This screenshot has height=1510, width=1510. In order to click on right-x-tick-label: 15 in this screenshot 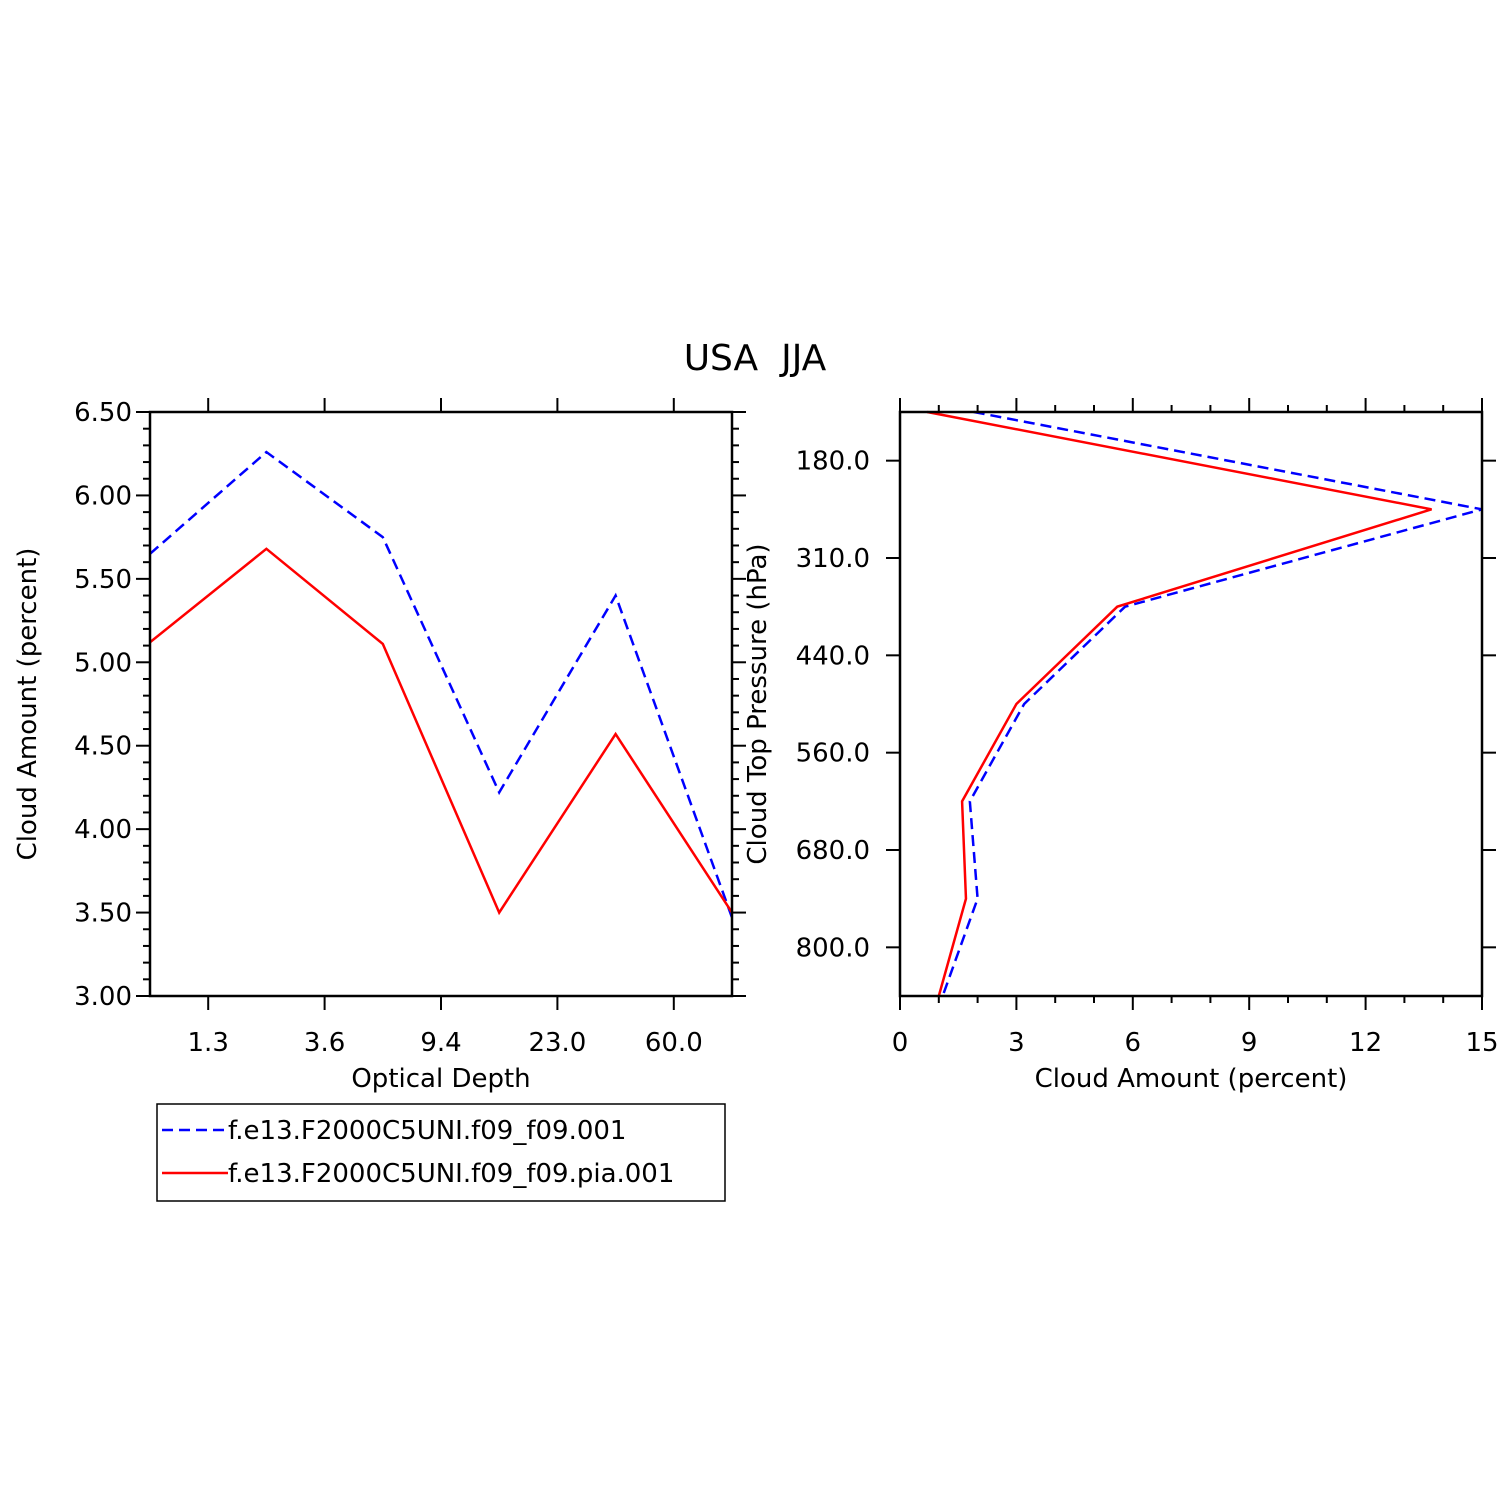, I will do `click(1481, 1043)`.